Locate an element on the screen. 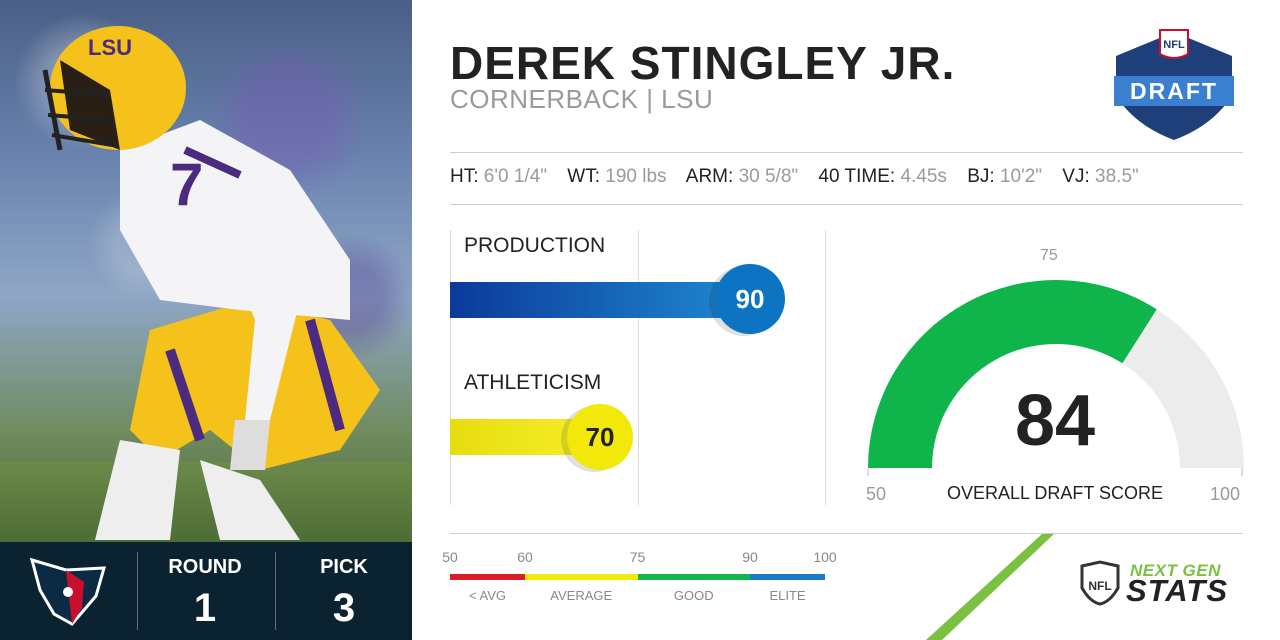 The width and height of the screenshot is (1280, 640). scale-tick-label: 60 is located at coordinates (525, 557).